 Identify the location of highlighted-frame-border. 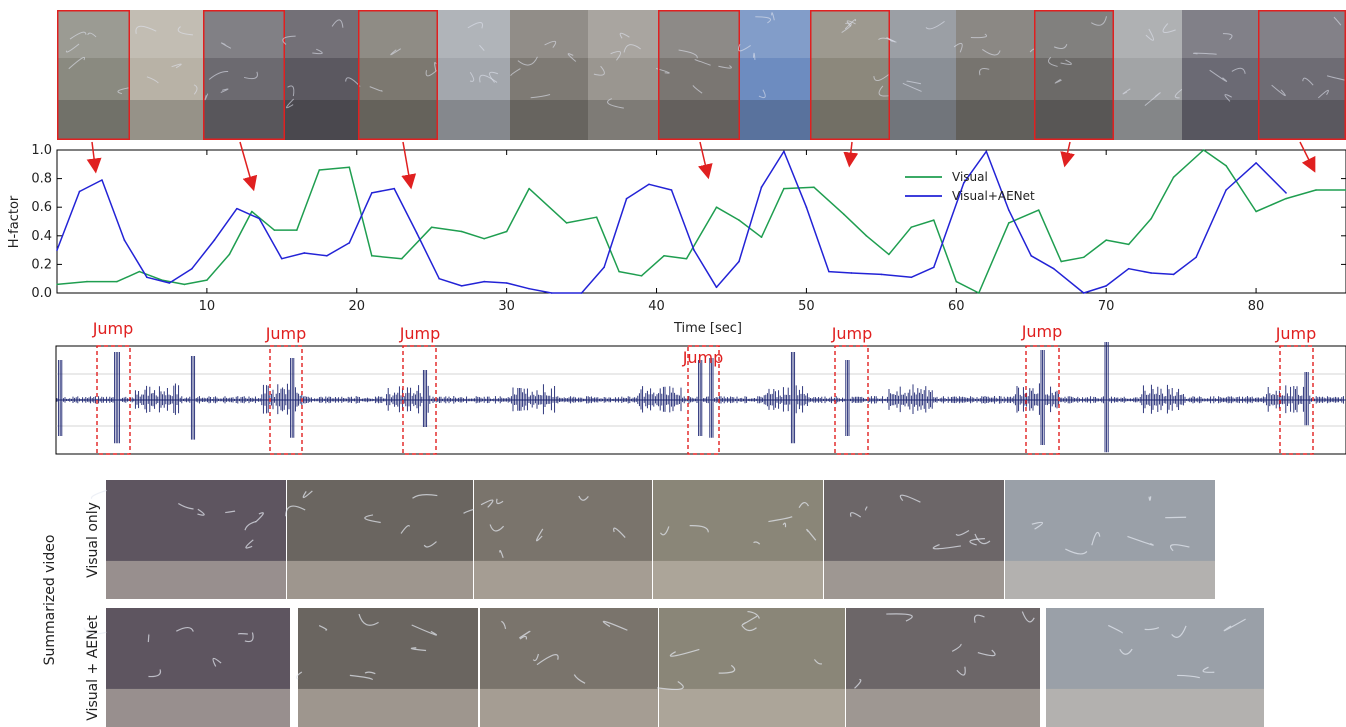
(1074, 75).